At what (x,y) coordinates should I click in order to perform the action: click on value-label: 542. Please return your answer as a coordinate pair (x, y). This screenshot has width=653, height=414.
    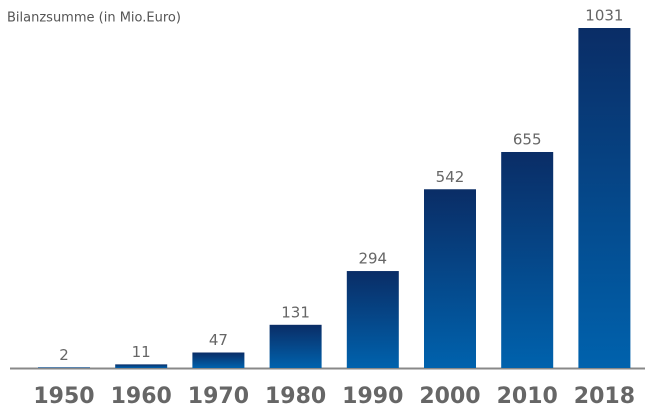
    Looking at the image, I should click on (450, 177).